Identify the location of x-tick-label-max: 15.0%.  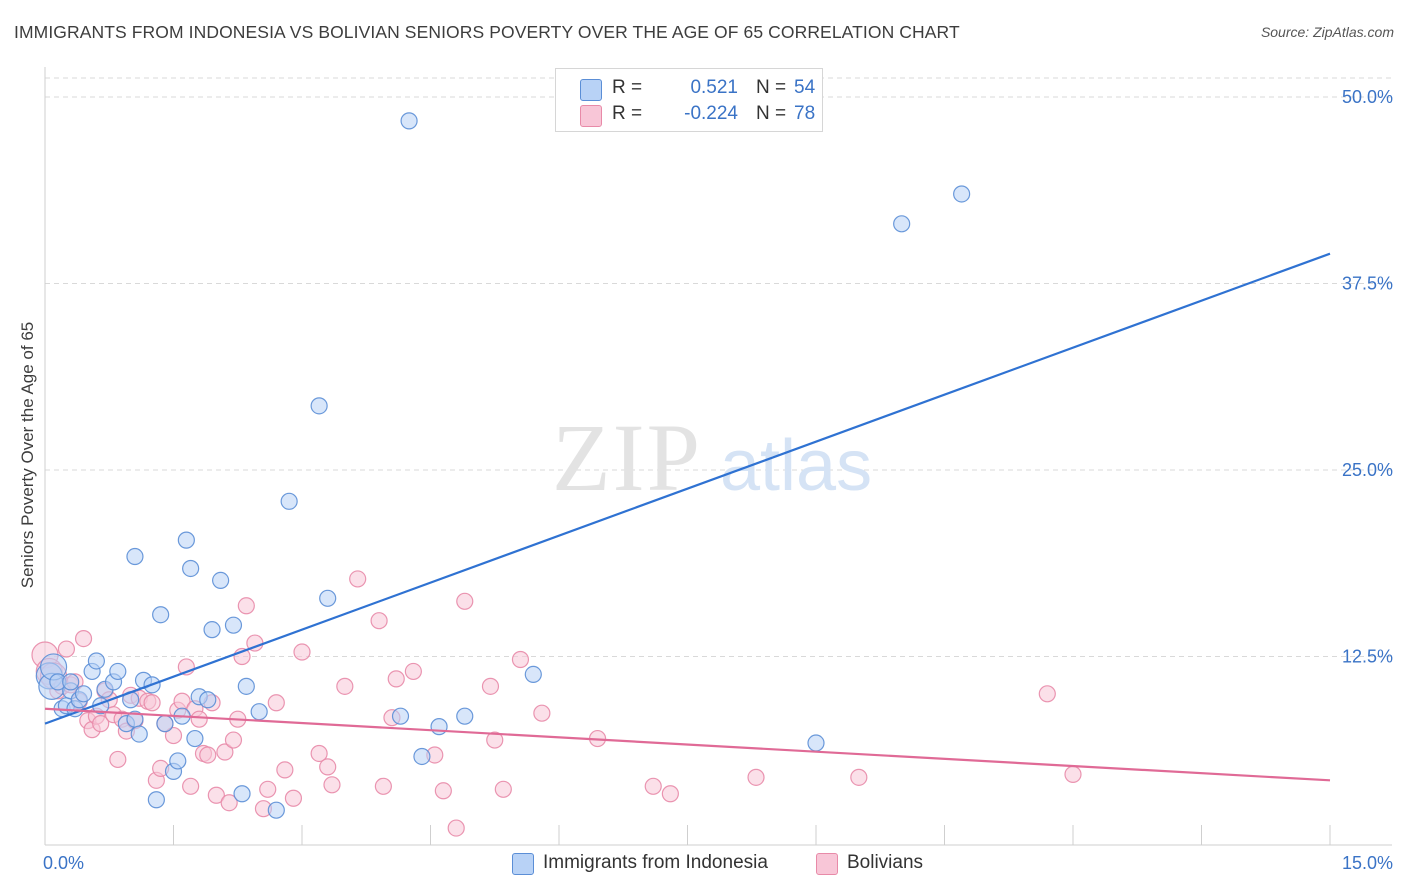
(1367, 863).